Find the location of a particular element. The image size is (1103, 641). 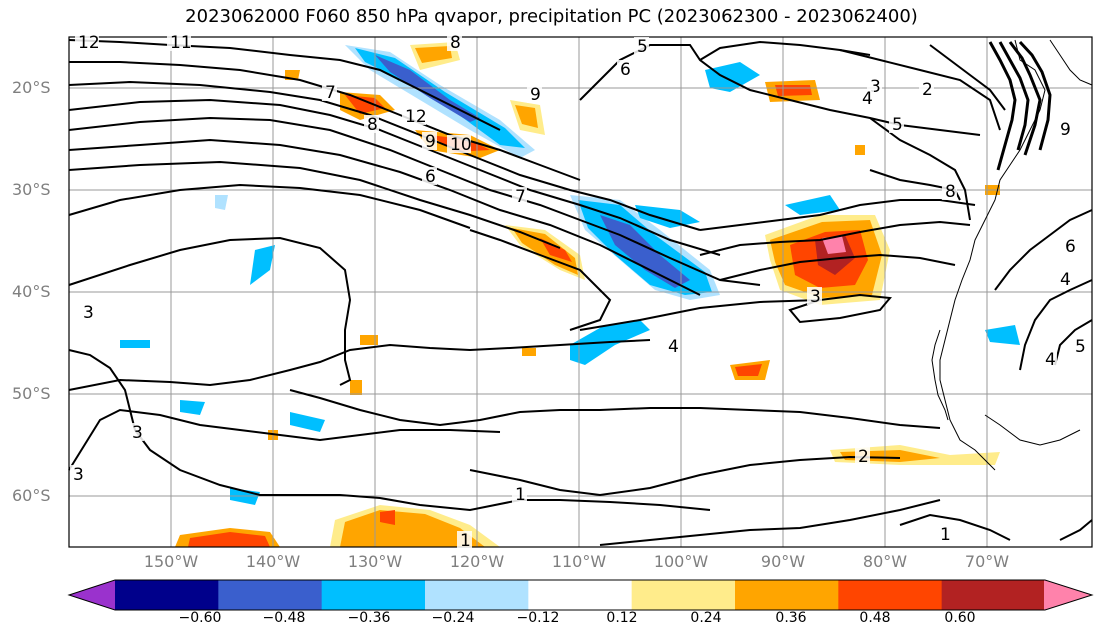

lat-label-60s: 60°S is located at coordinates (31, 495).